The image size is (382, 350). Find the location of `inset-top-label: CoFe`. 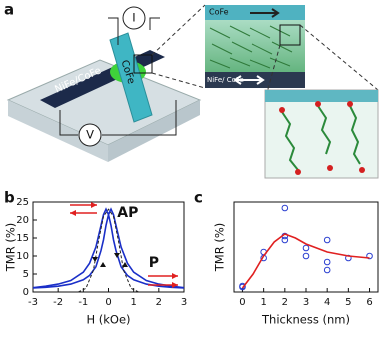

inset-top-label: CoFe is located at coordinates (219, 12).